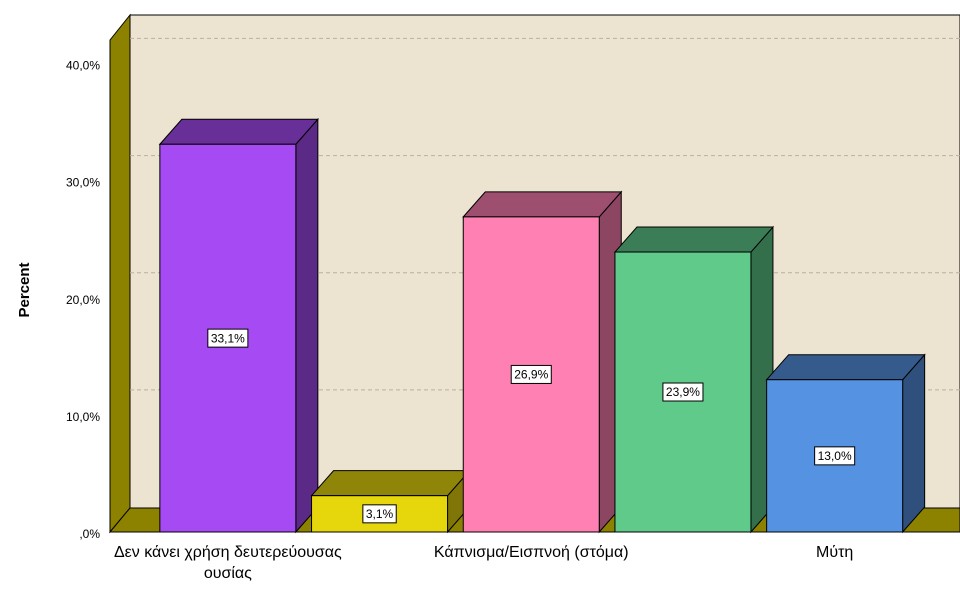 This screenshot has height=589, width=960. I want to click on data-label: 13,0%, so click(835, 456).